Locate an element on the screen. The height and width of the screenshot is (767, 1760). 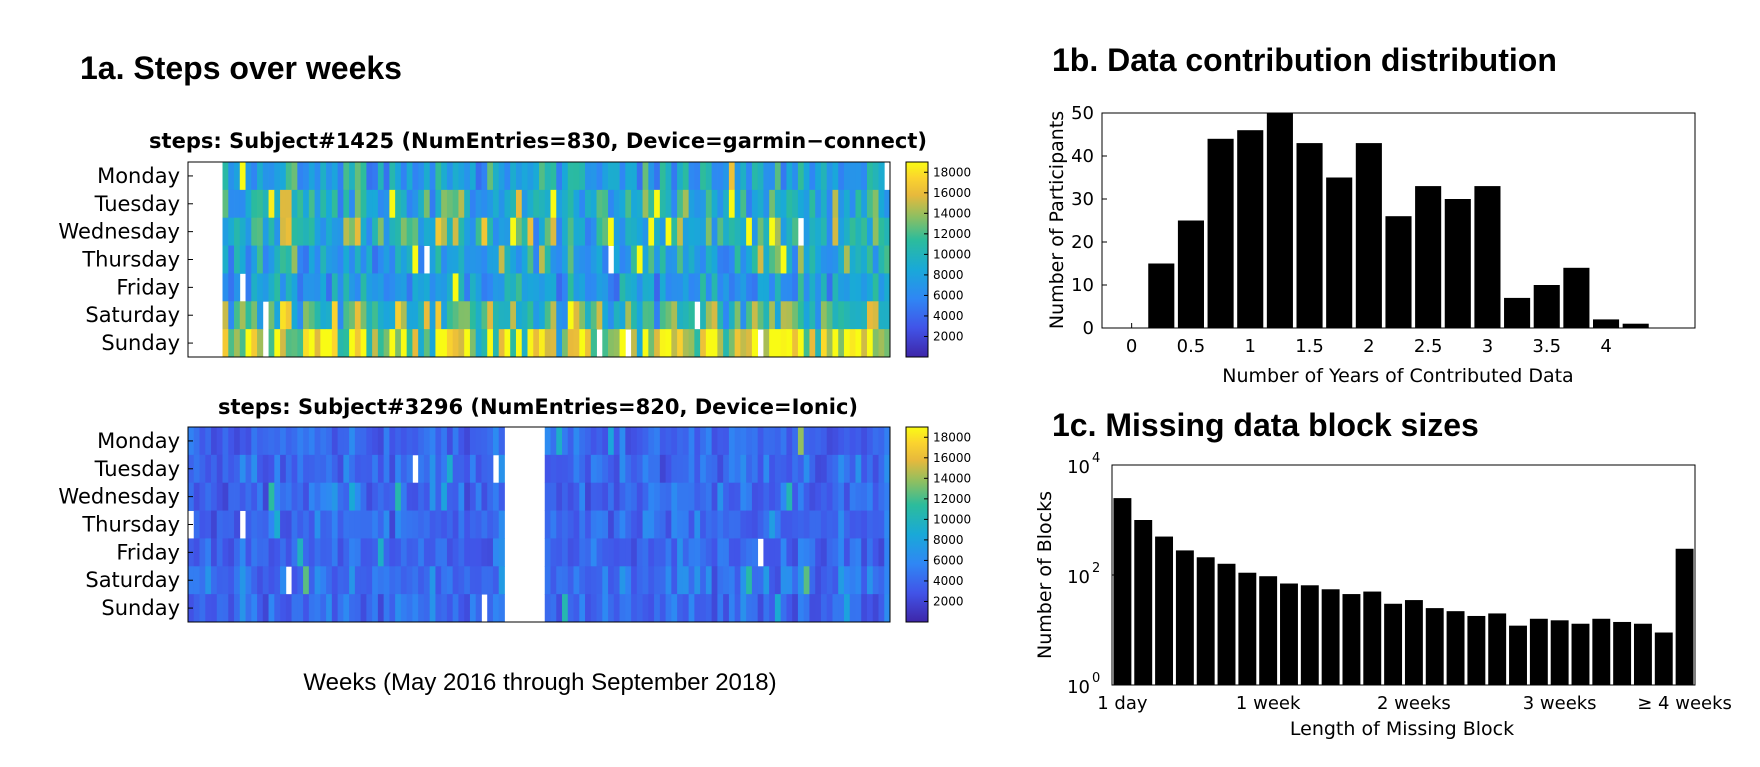
x-tick-label: 0.5 is located at coordinates (1191, 346).